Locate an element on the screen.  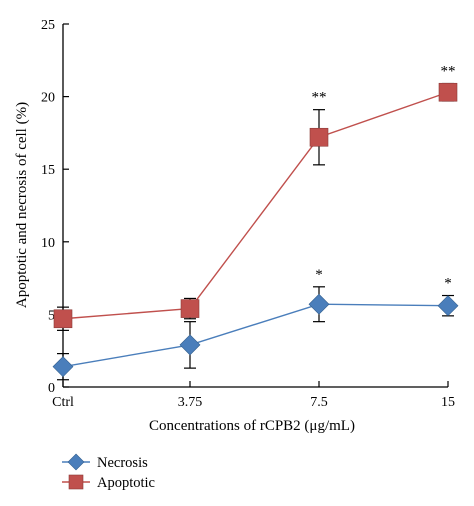
legend-label: Necrosis is located at coordinates (122, 463).